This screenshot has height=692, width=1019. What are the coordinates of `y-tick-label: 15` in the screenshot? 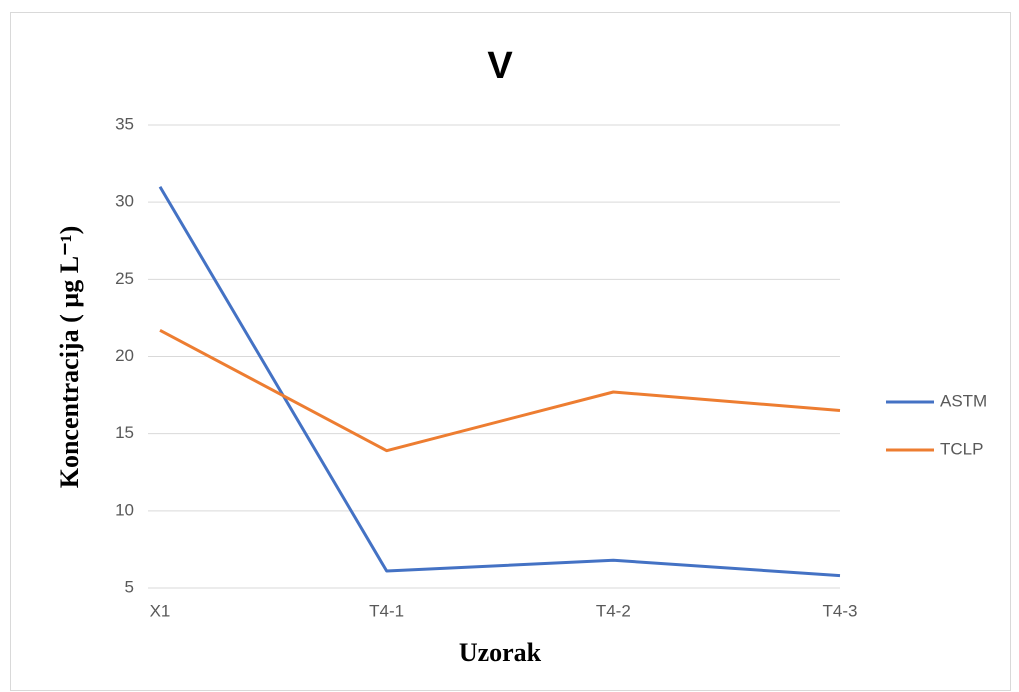 It's located at (124, 432).